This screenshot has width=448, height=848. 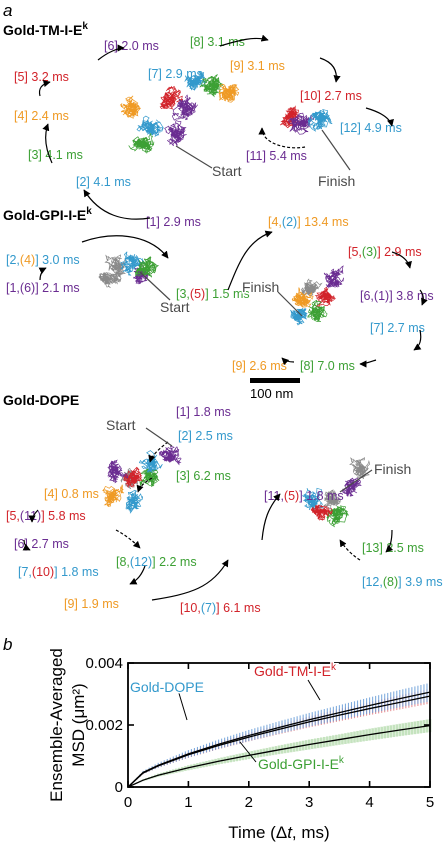 What do you see at coordinates (41, 544) in the screenshot?
I see `step-label: [6] 2.7 ms` at bounding box center [41, 544].